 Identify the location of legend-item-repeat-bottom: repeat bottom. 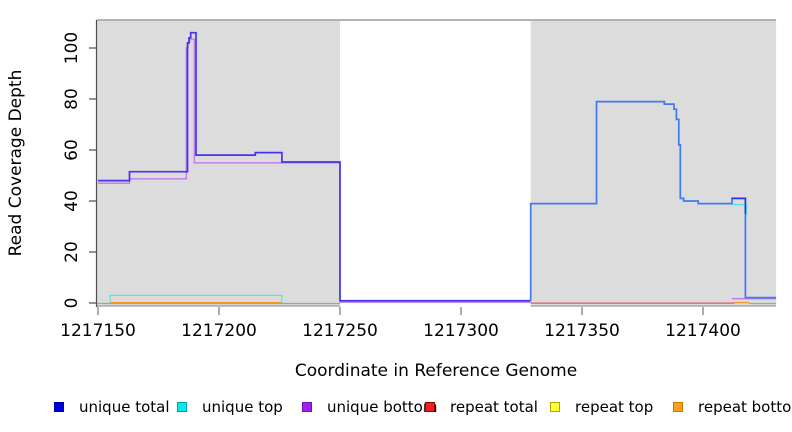
(732, 407).